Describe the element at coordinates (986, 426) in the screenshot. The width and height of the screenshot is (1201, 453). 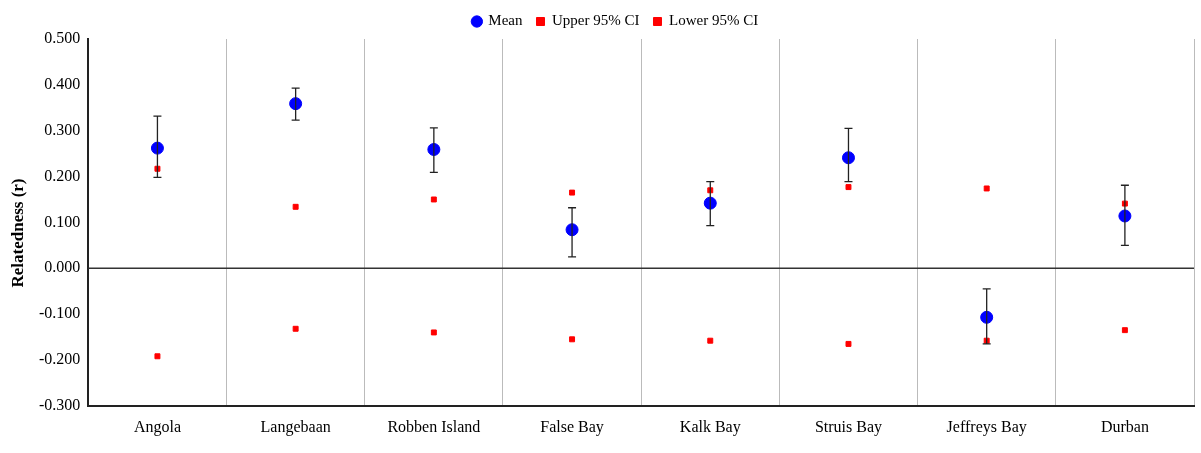
I see `x-tick-label: Jeffreys Bay` at that location.